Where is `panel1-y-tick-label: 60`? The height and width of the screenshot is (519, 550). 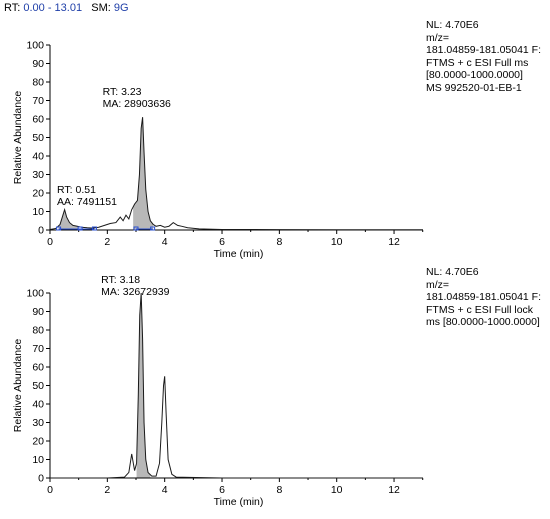 panel1-y-tick-label: 60 is located at coordinates (38, 120).